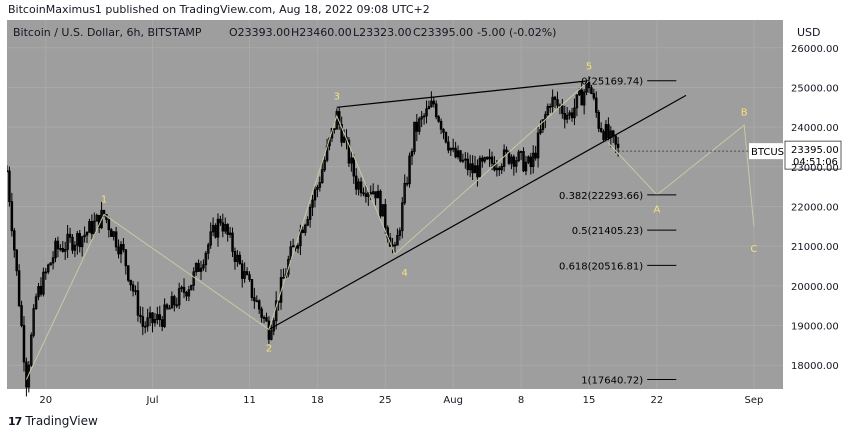 The height and width of the screenshot is (433, 850). I want to click on last-price-badge, so click(813, 155).